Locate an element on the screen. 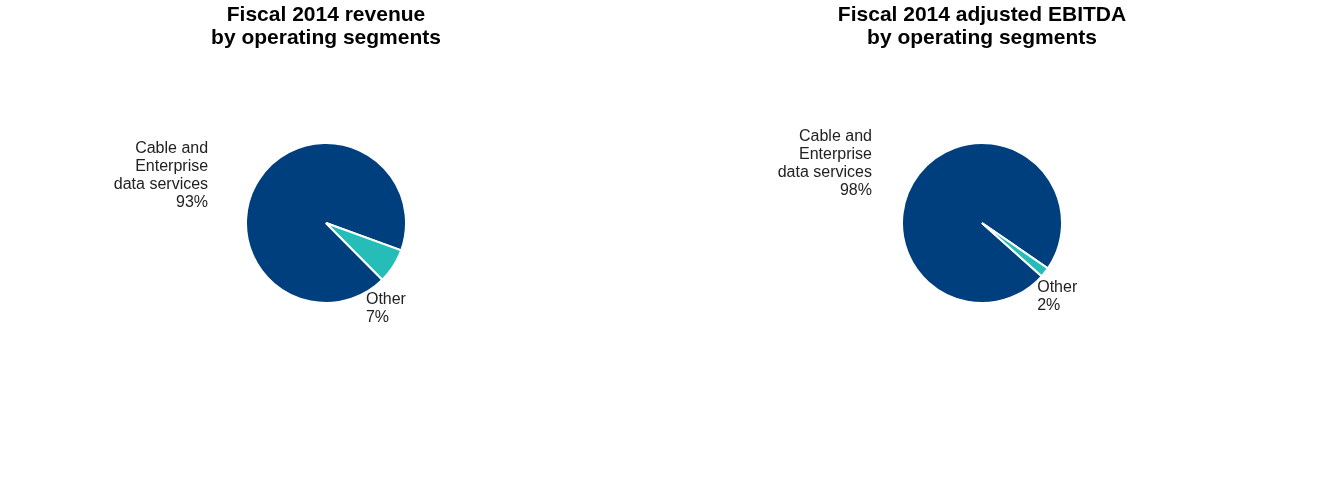 The height and width of the screenshot is (495, 1340). data-label: 98% is located at coordinates (855, 190).